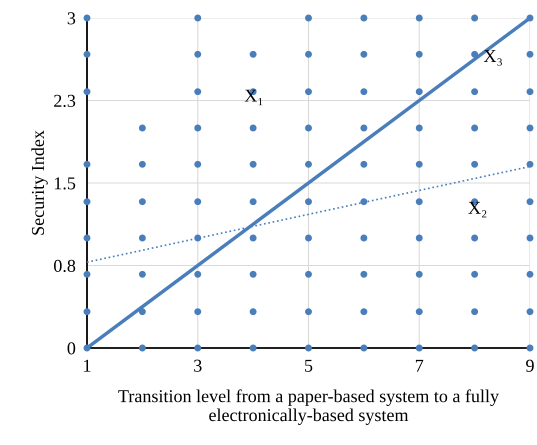 This screenshot has height=445, width=537. Describe the element at coordinates (65, 266) in the screenshot. I see `y-tick-label: 0.8` at that location.